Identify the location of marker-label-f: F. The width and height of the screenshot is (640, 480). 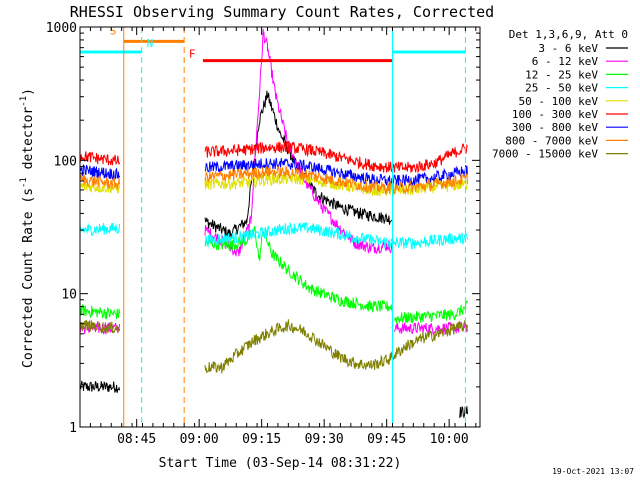
(192, 54).